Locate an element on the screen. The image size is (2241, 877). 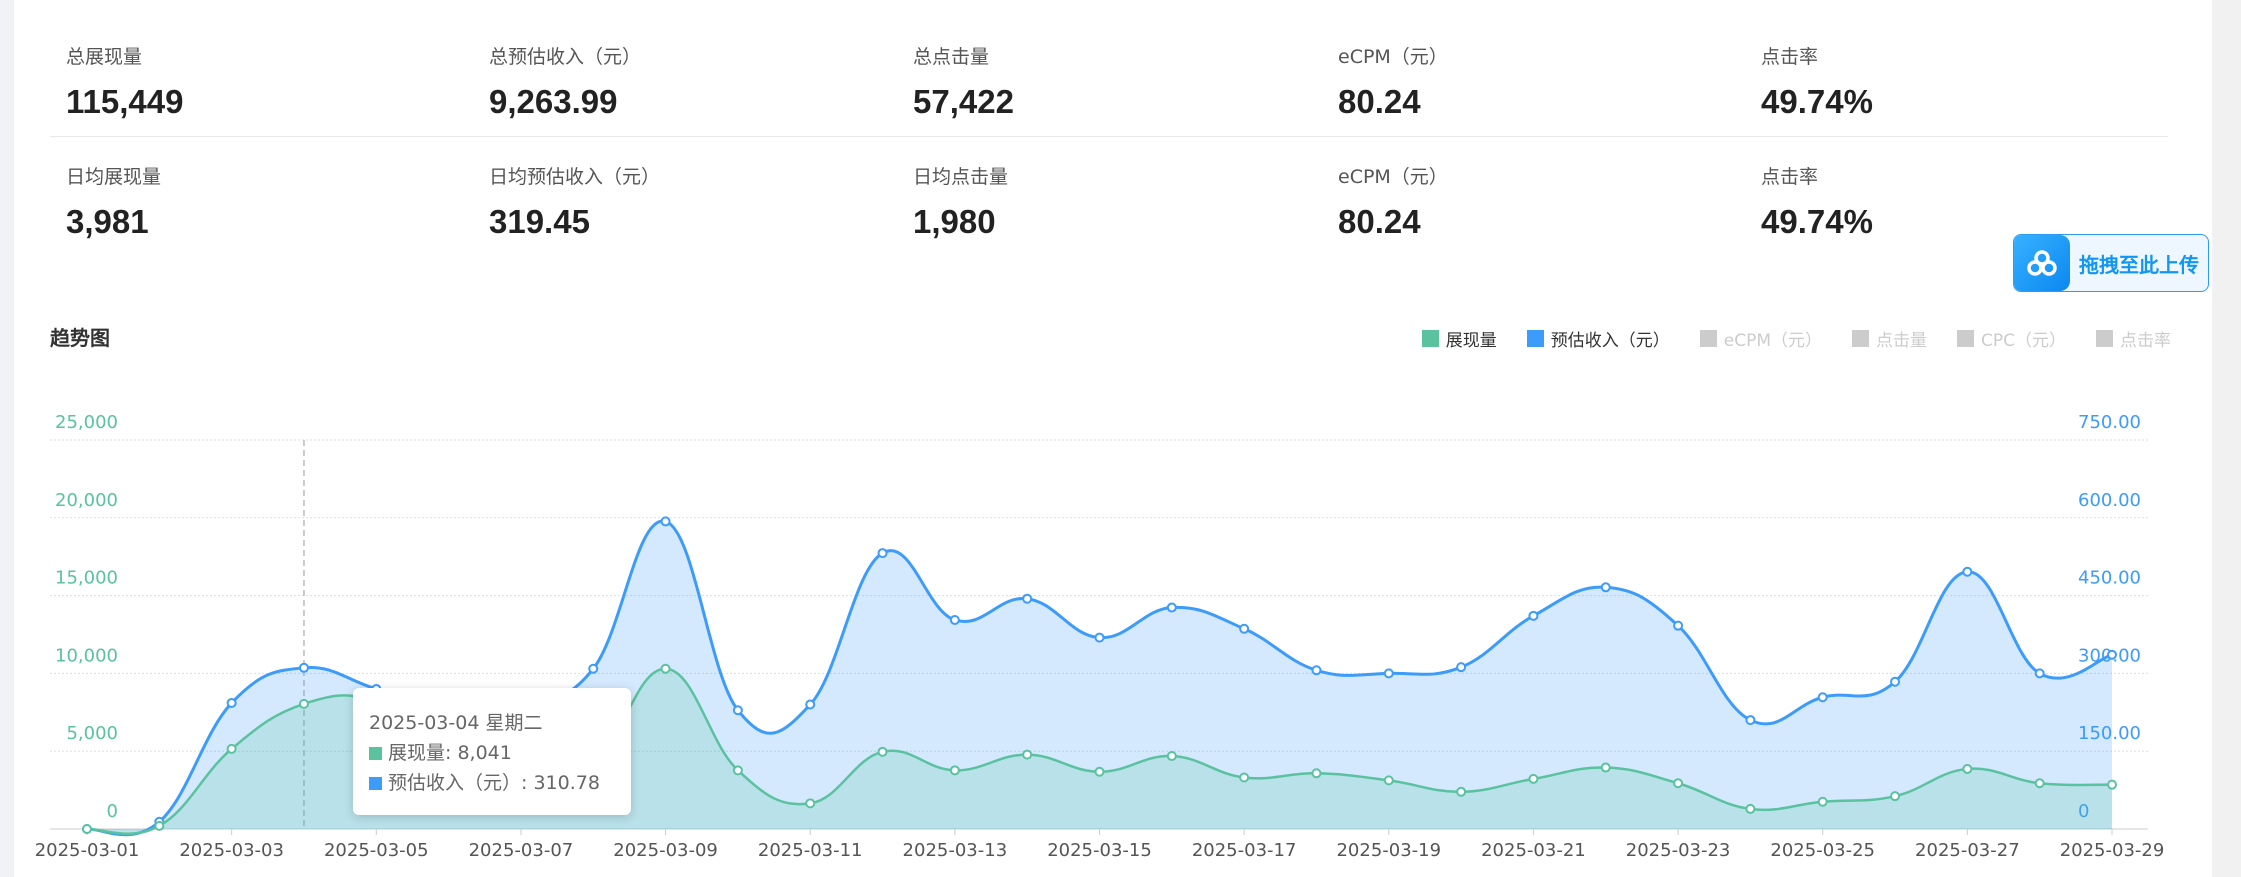
legend-item-4: CPC（元） is located at coordinates (2011, 338).